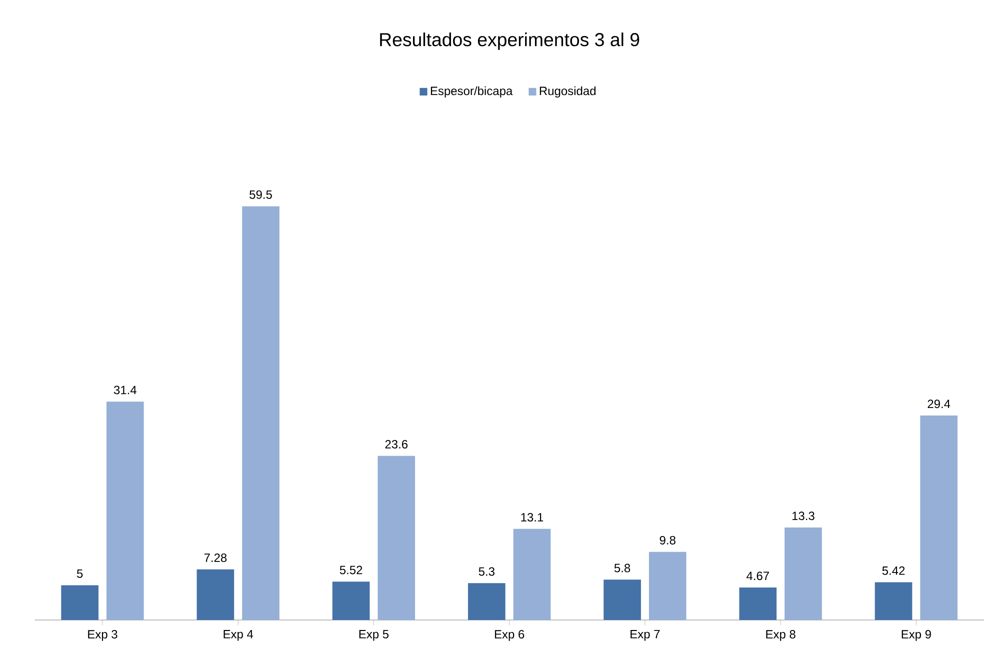 The height and width of the screenshot is (667, 992). What do you see at coordinates (757, 576) in the screenshot?
I see `data-label: 4.67` at bounding box center [757, 576].